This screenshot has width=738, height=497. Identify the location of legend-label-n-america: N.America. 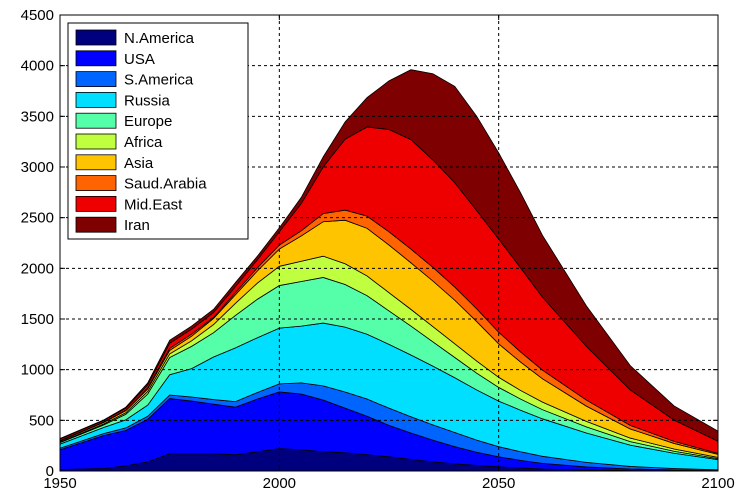
(159, 38).